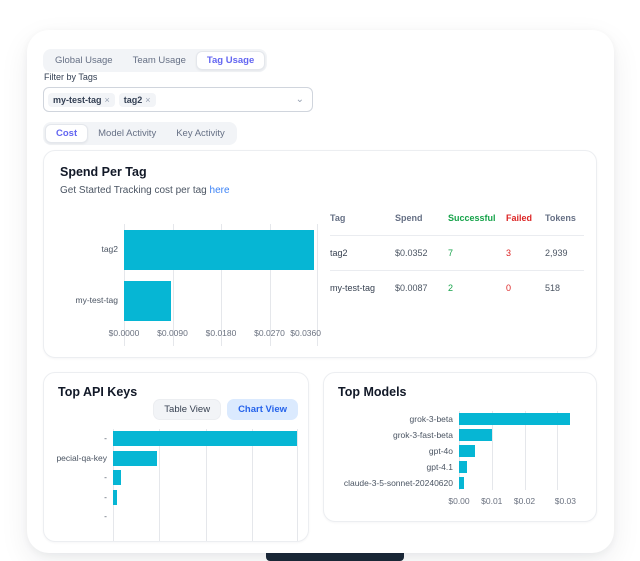  What do you see at coordinates (512, 459) in the screenshot?
I see `plot-area: $0.00 $0.01 $0.02 $0.03` at bounding box center [512, 459].